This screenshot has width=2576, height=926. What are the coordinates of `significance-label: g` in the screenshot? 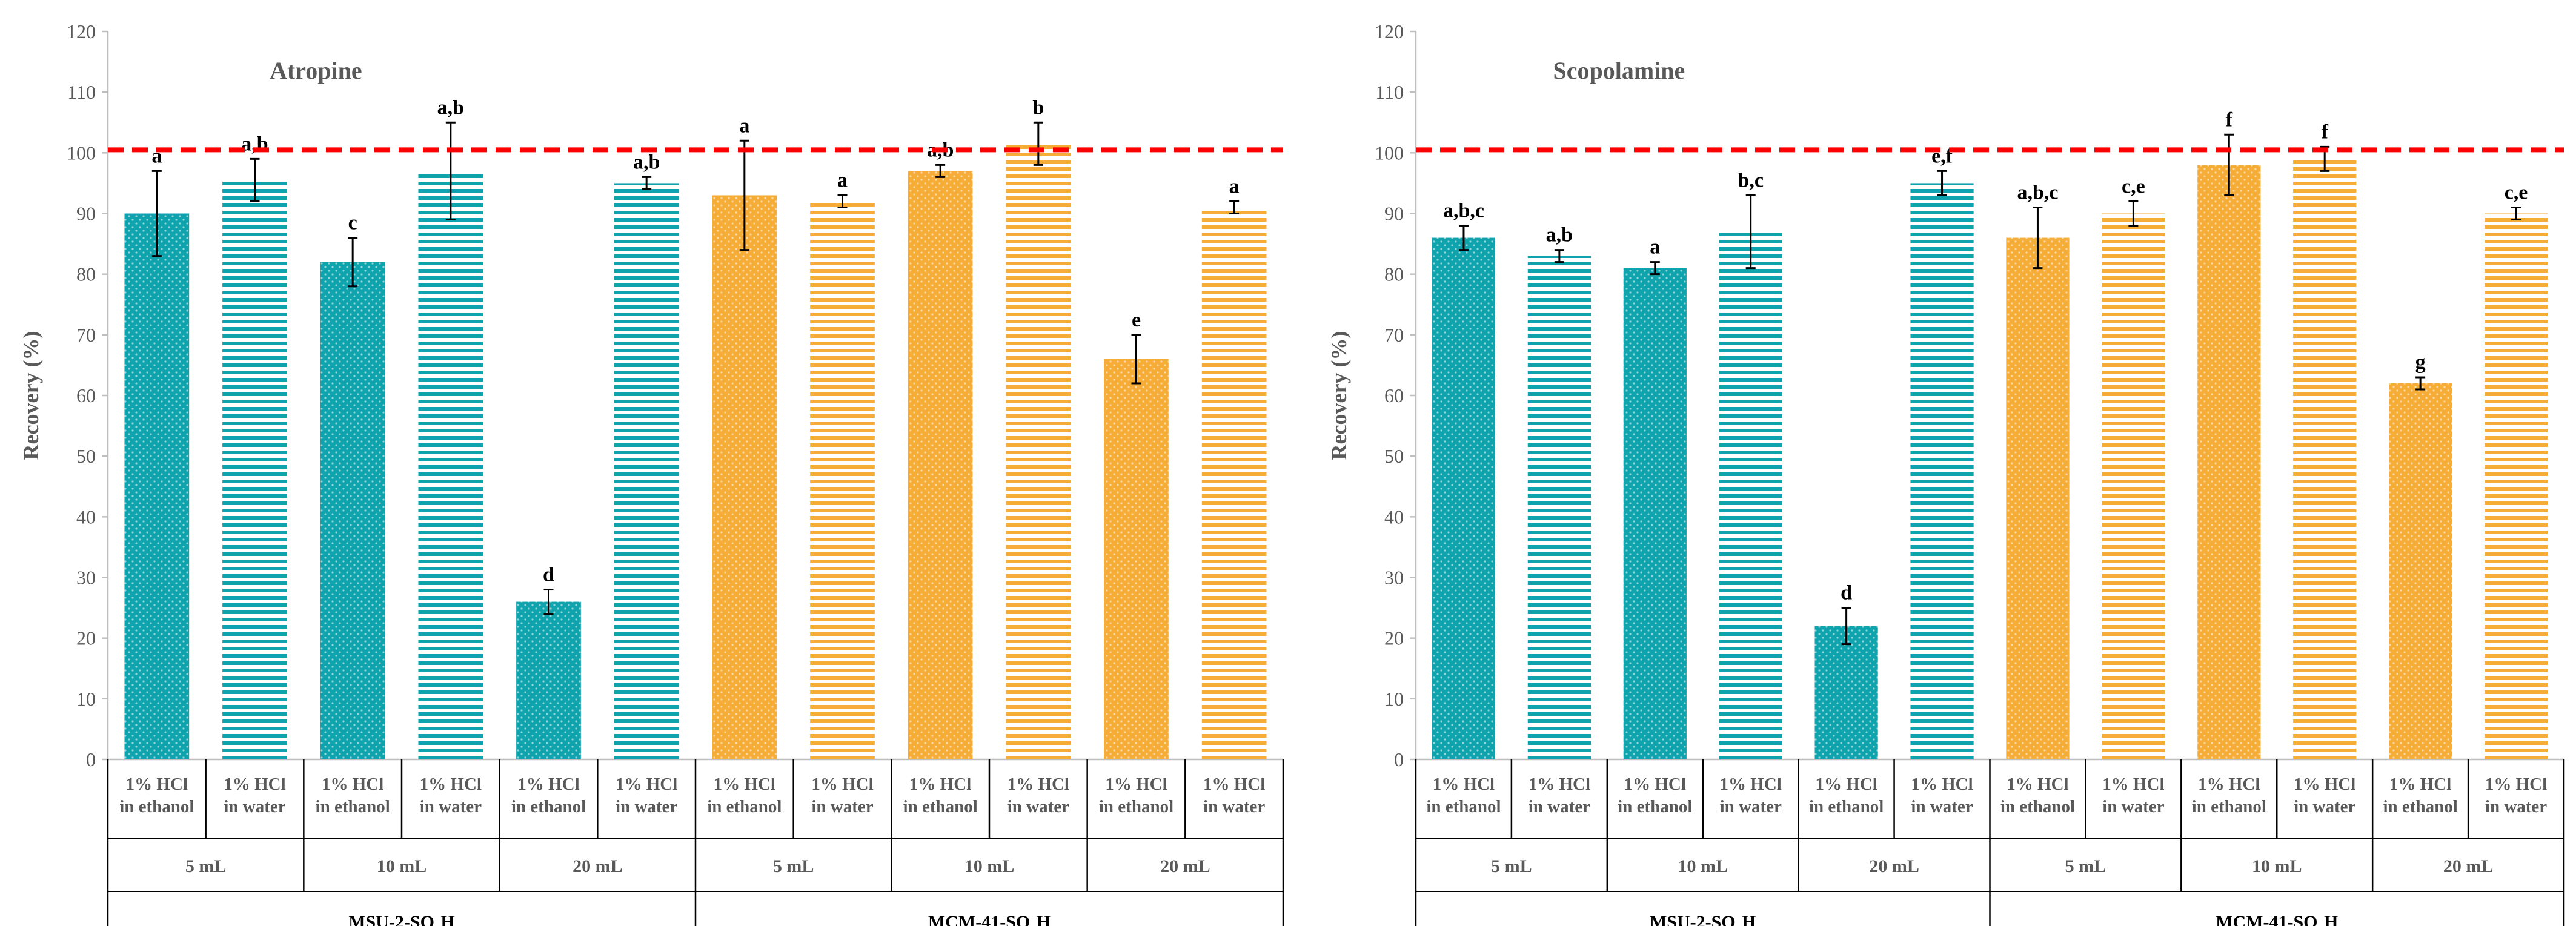 It's located at (2420, 362).